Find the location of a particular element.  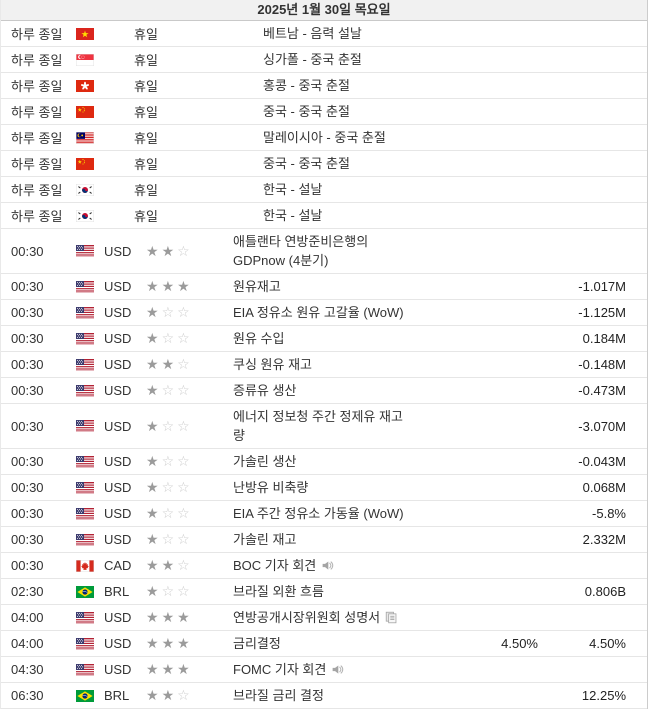

event-row: 02:30 BRL ★☆☆ 브라질 외환 흐름 0.806B is located at coordinates (324, 592).